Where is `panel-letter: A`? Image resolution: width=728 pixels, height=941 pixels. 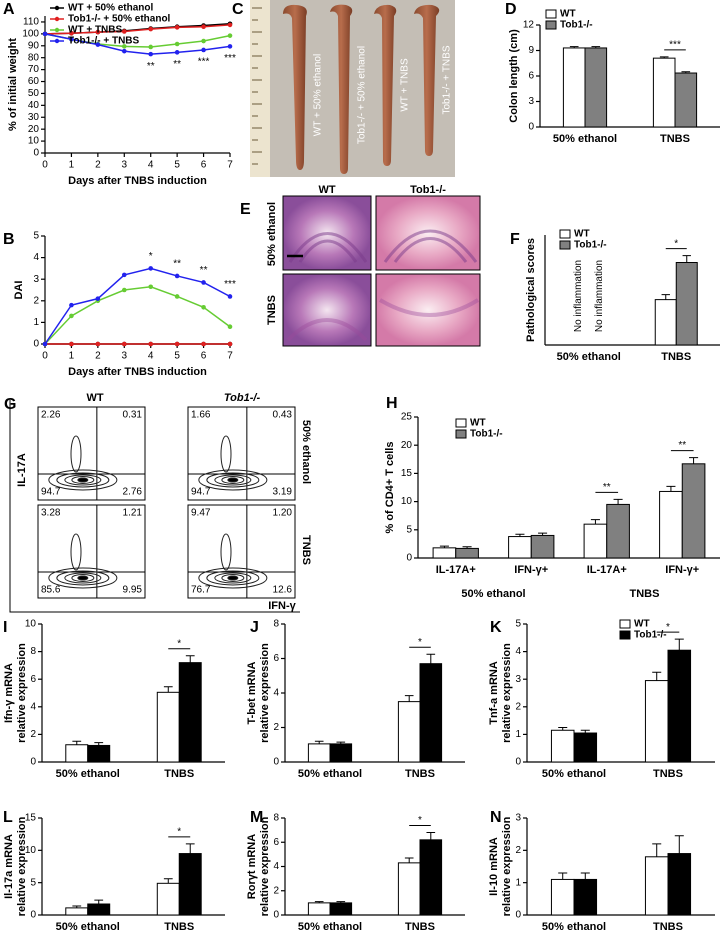 panel-letter: A is located at coordinates (9, 9).